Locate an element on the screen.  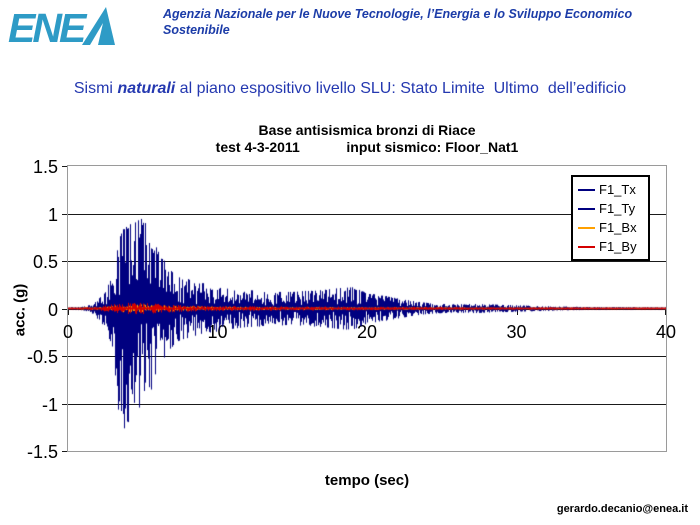
y-tick-label: -1.5 is located at coordinates (42, 452).